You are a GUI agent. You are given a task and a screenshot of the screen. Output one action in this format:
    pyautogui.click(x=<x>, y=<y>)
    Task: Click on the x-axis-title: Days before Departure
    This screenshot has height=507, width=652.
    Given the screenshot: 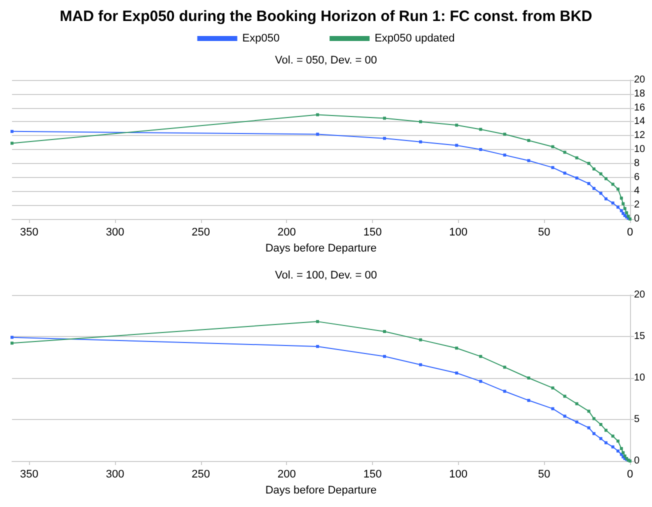 What is the action you would take?
    pyautogui.click(x=321, y=248)
    